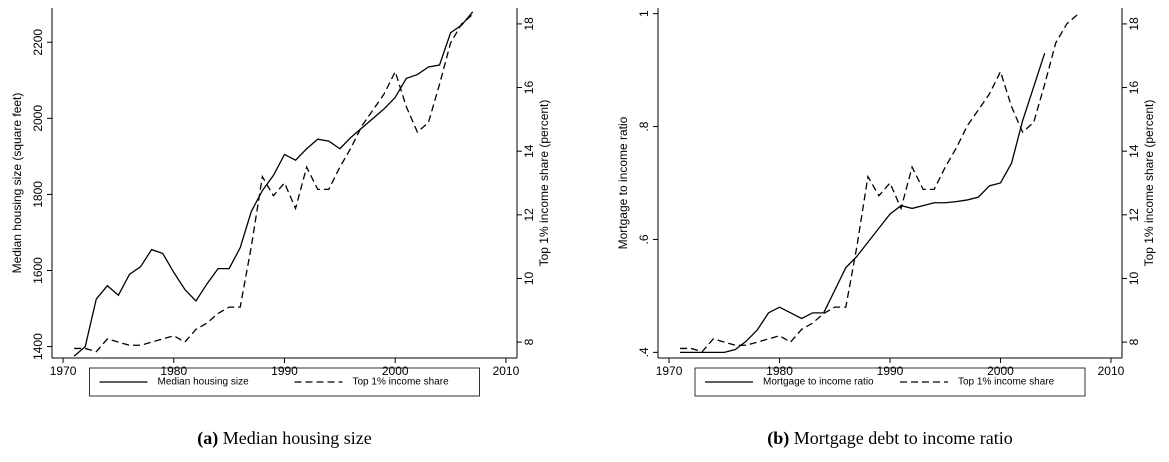  What do you see at coordinates (644, 239) in the screenshot?
I see `y-tick-label: .6` at bounding box center [644, 239].